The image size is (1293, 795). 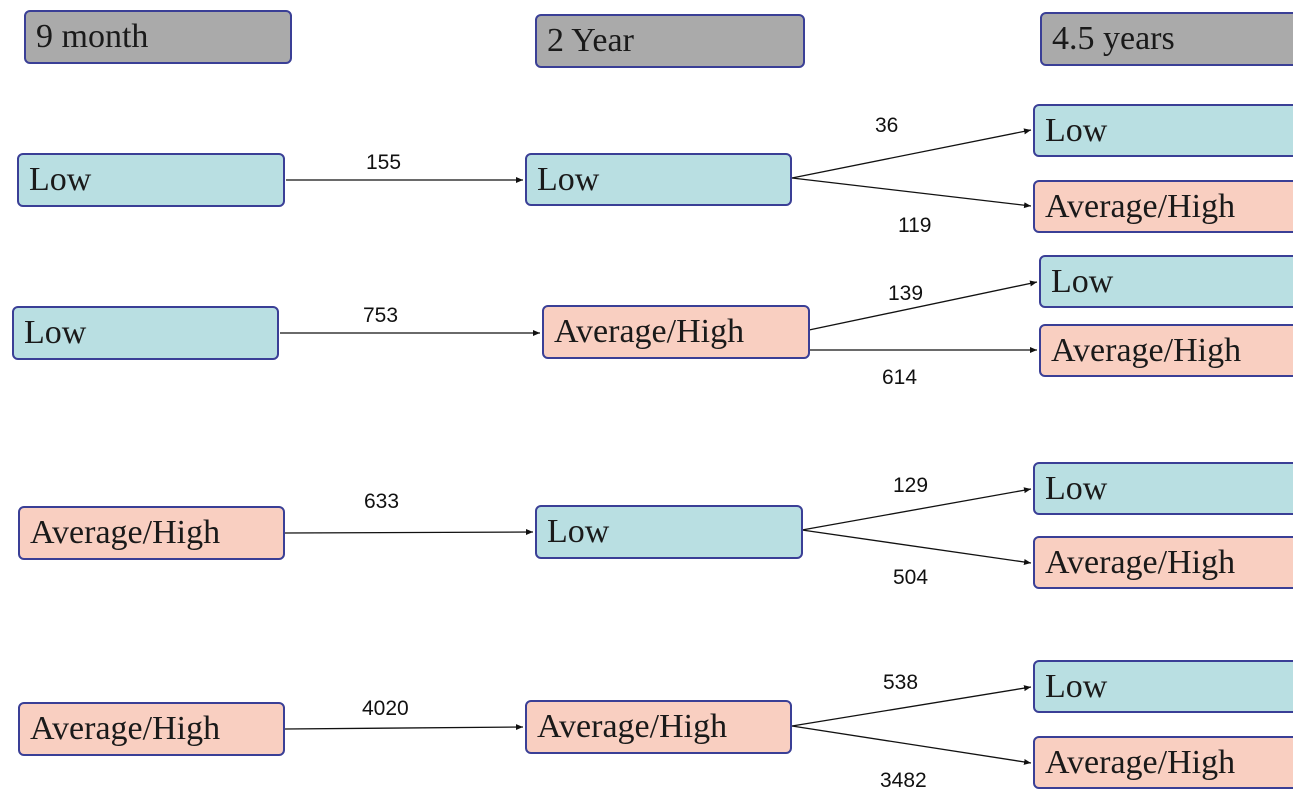 What do you see at coordinates (910, 577) in the screenshot?
I see `edge-label-r3-2y-avg: 504` at bounding box center [910, 577].